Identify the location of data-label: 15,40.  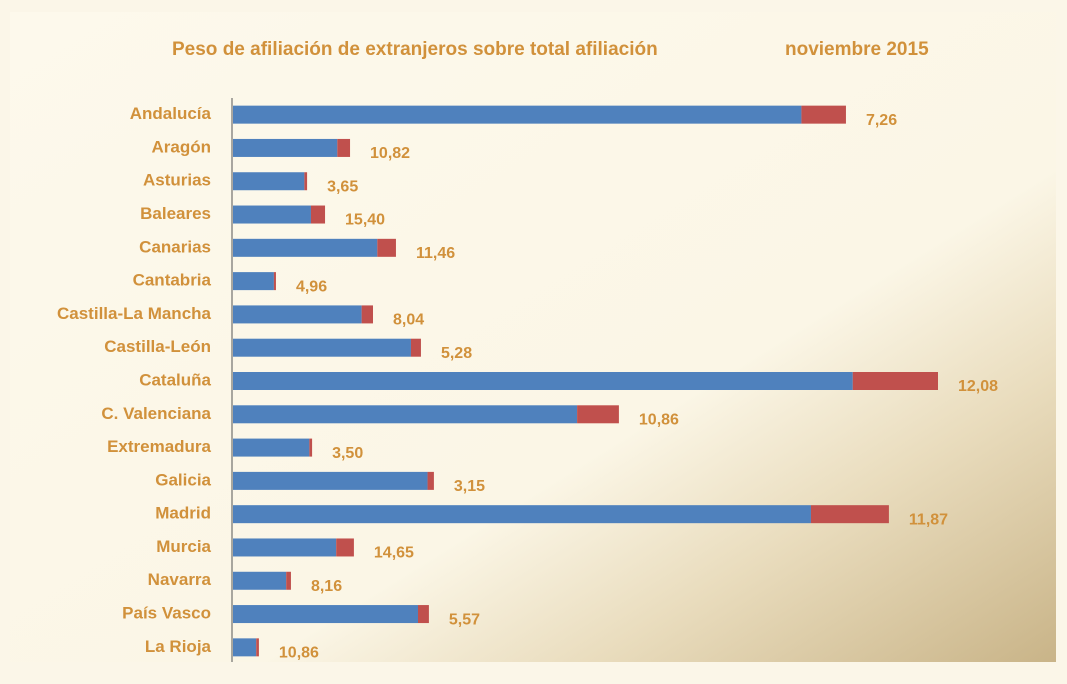
(365, 220).